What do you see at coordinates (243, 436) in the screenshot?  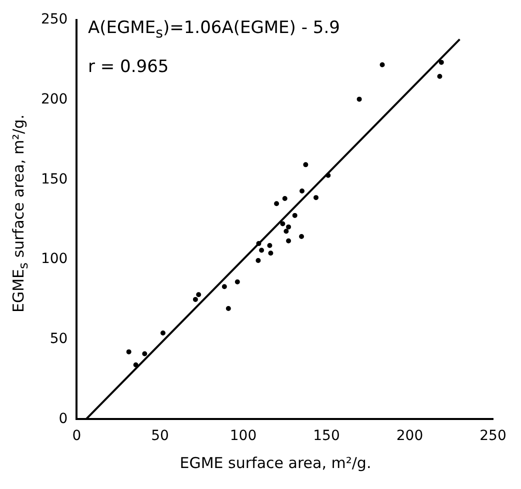 I see `x-tick-label: 100` at bounding box center [243, 436].